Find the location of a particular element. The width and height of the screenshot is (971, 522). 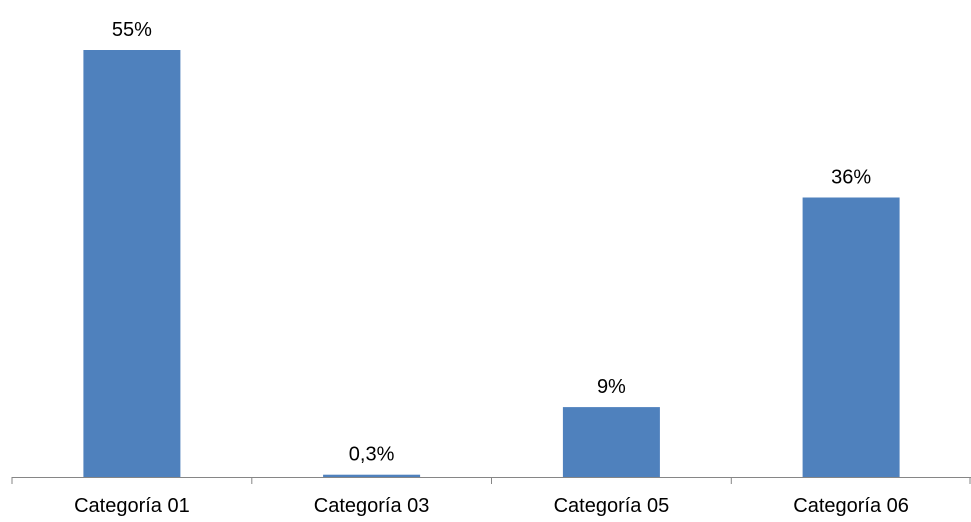

data-label-categoria-05: 9% is located at coordinates (611, 387).